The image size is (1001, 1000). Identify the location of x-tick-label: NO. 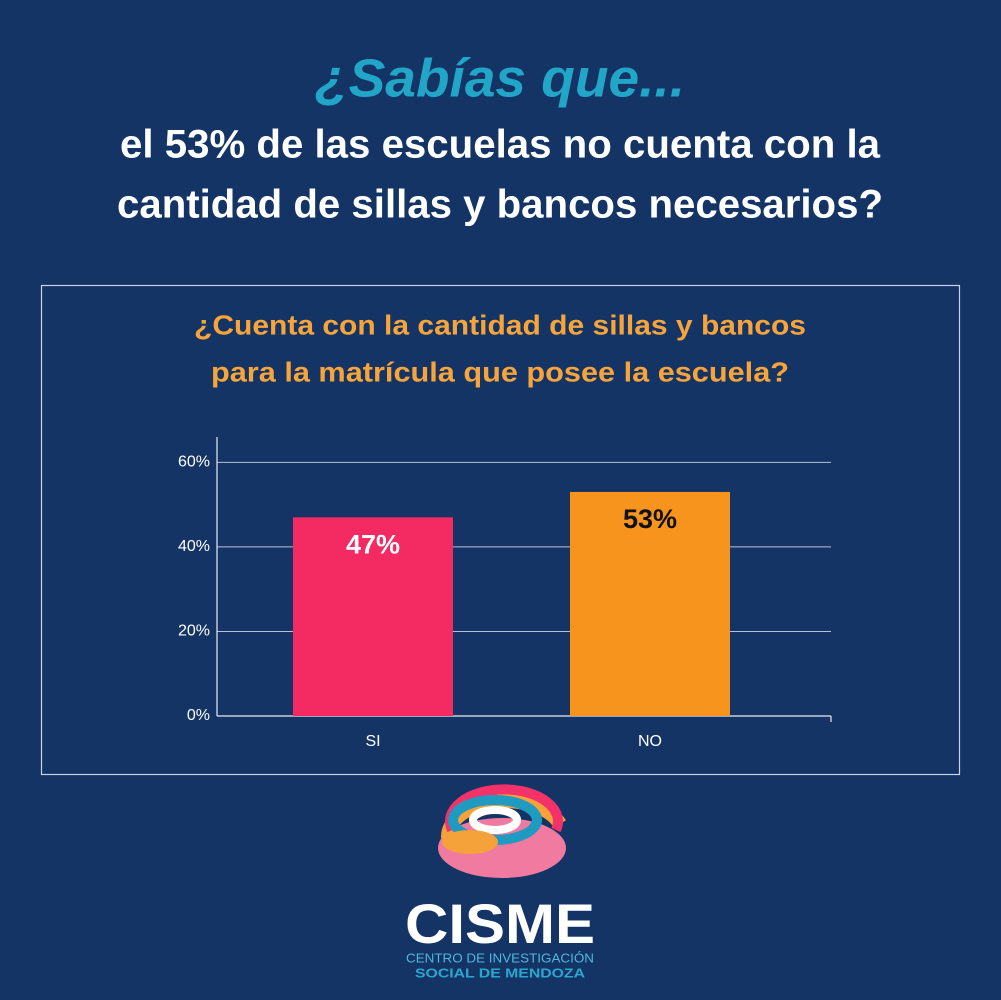
(650, 741).